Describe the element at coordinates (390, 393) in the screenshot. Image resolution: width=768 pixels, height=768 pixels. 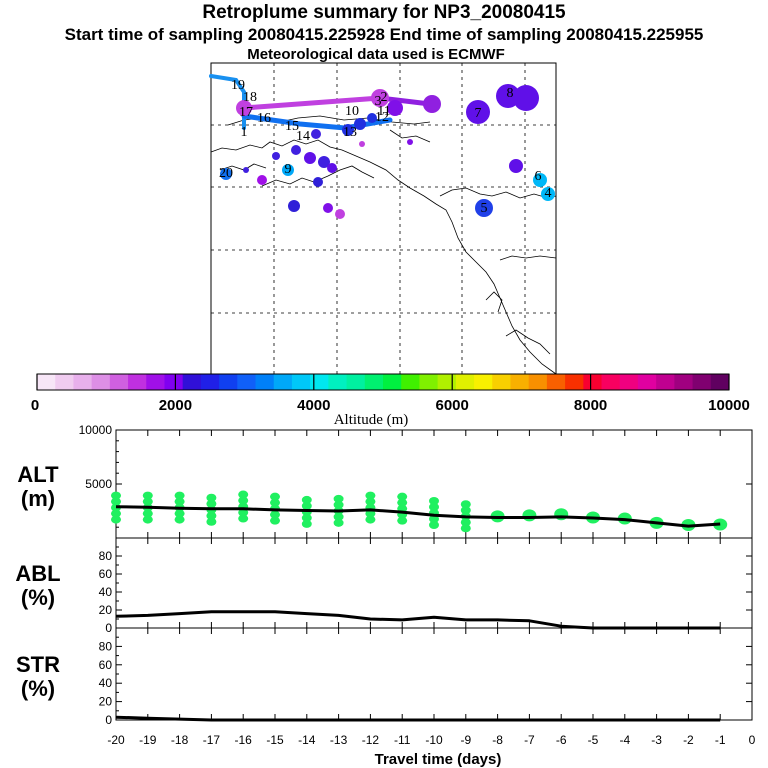
I see `altitude-colorbar: 0 2000 4000 6000 8000 10000` at that location.